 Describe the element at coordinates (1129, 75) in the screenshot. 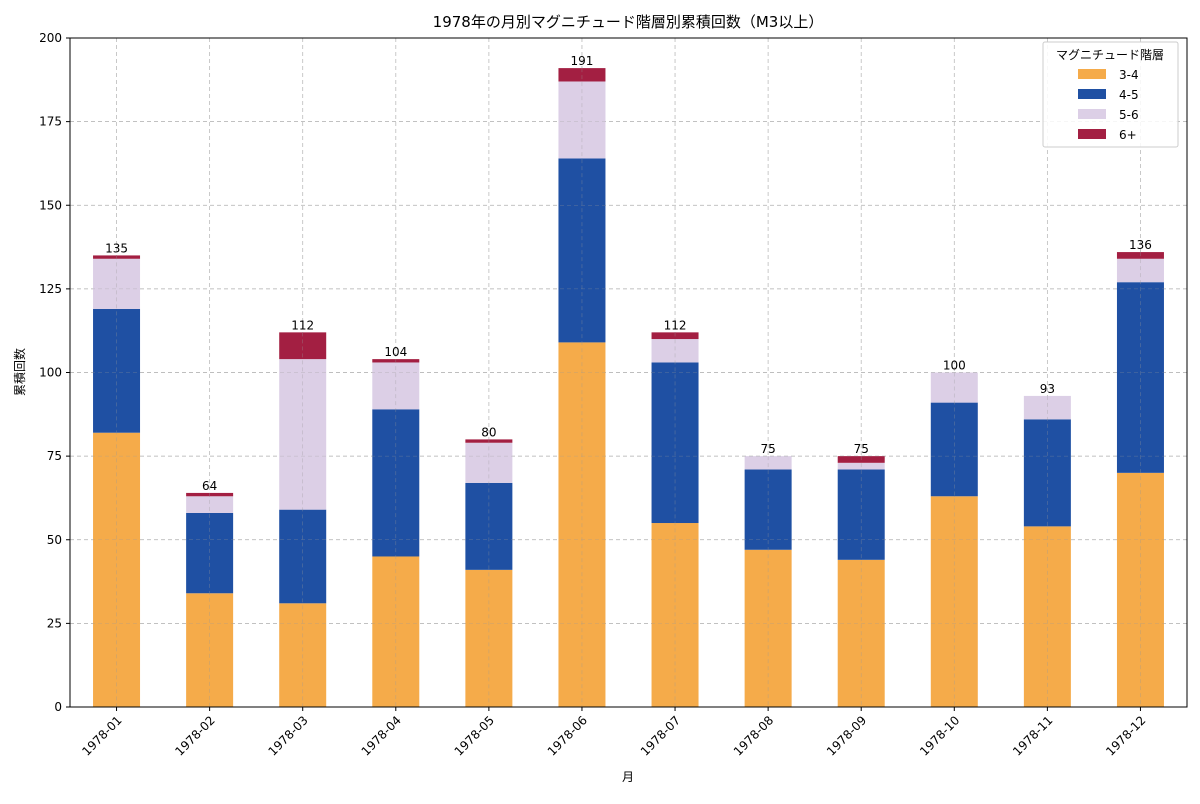

I see `legend-label: 3-4` at that location.